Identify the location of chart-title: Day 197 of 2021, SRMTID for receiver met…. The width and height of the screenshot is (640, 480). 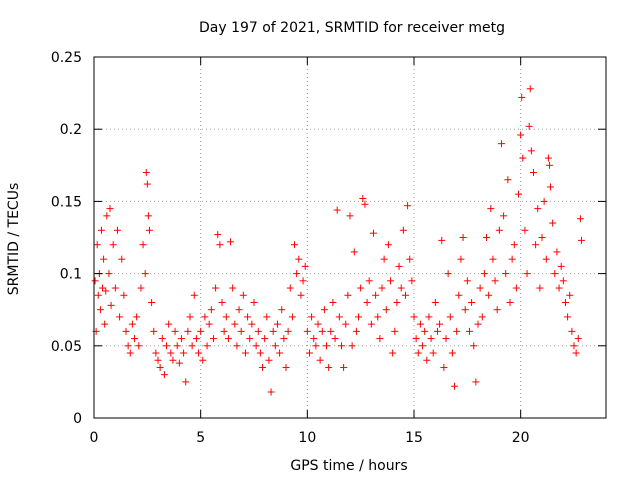
(352, 28).